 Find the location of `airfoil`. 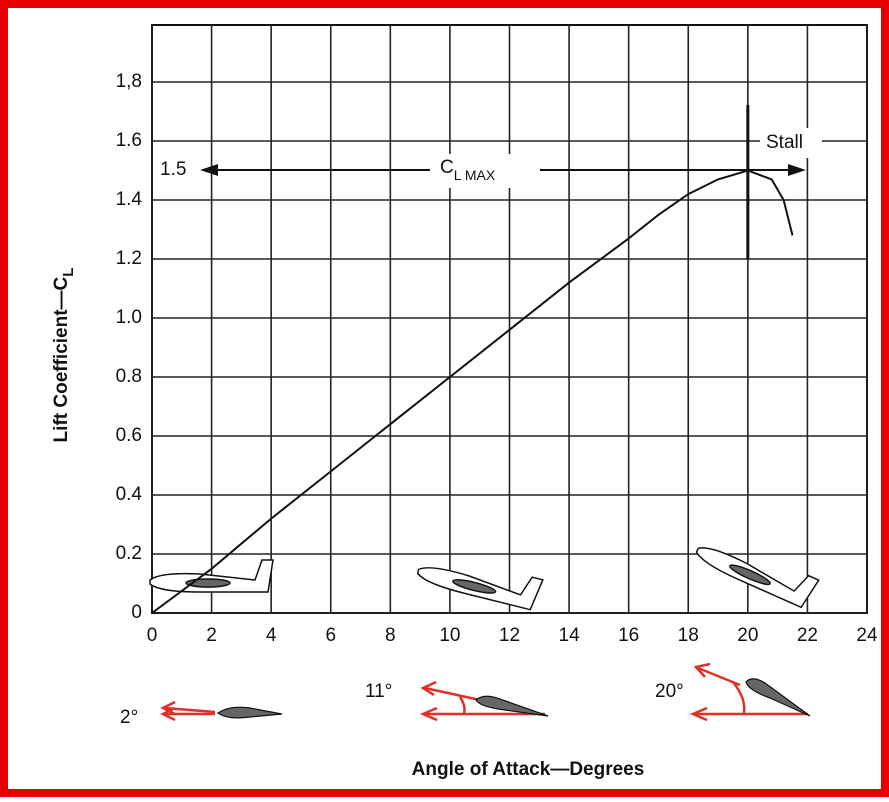

airfoil is located at coordinates (513, 698).